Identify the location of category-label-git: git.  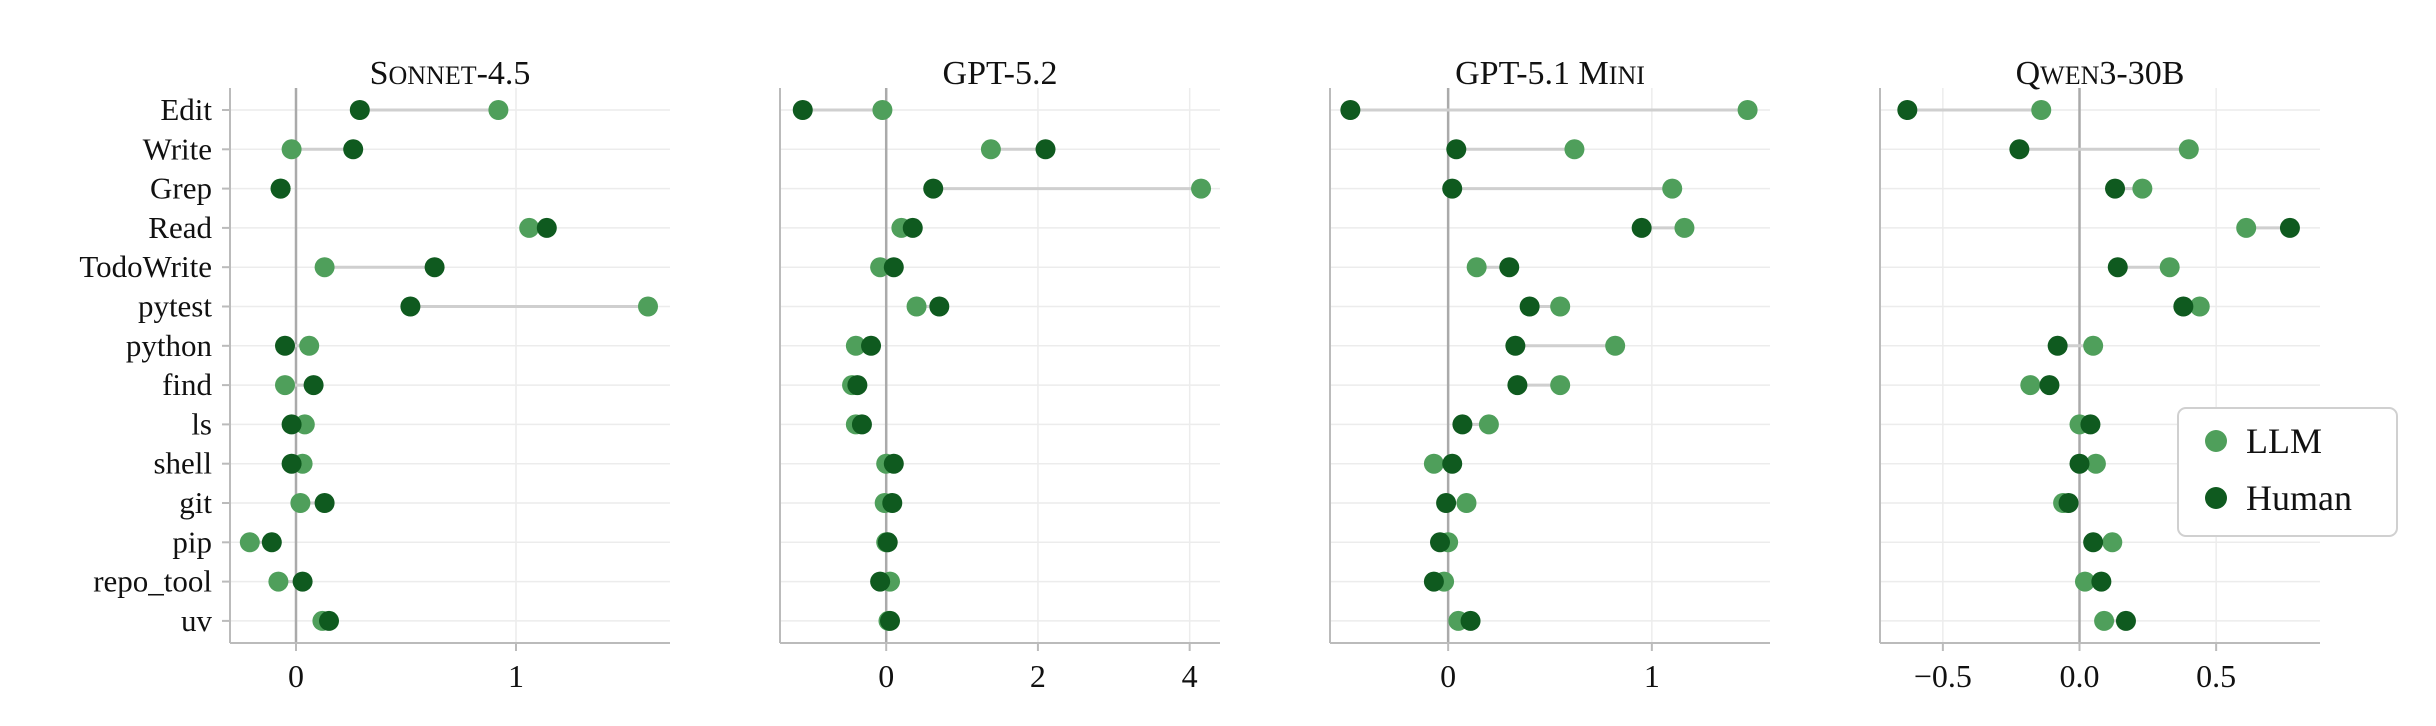
(195, 502).